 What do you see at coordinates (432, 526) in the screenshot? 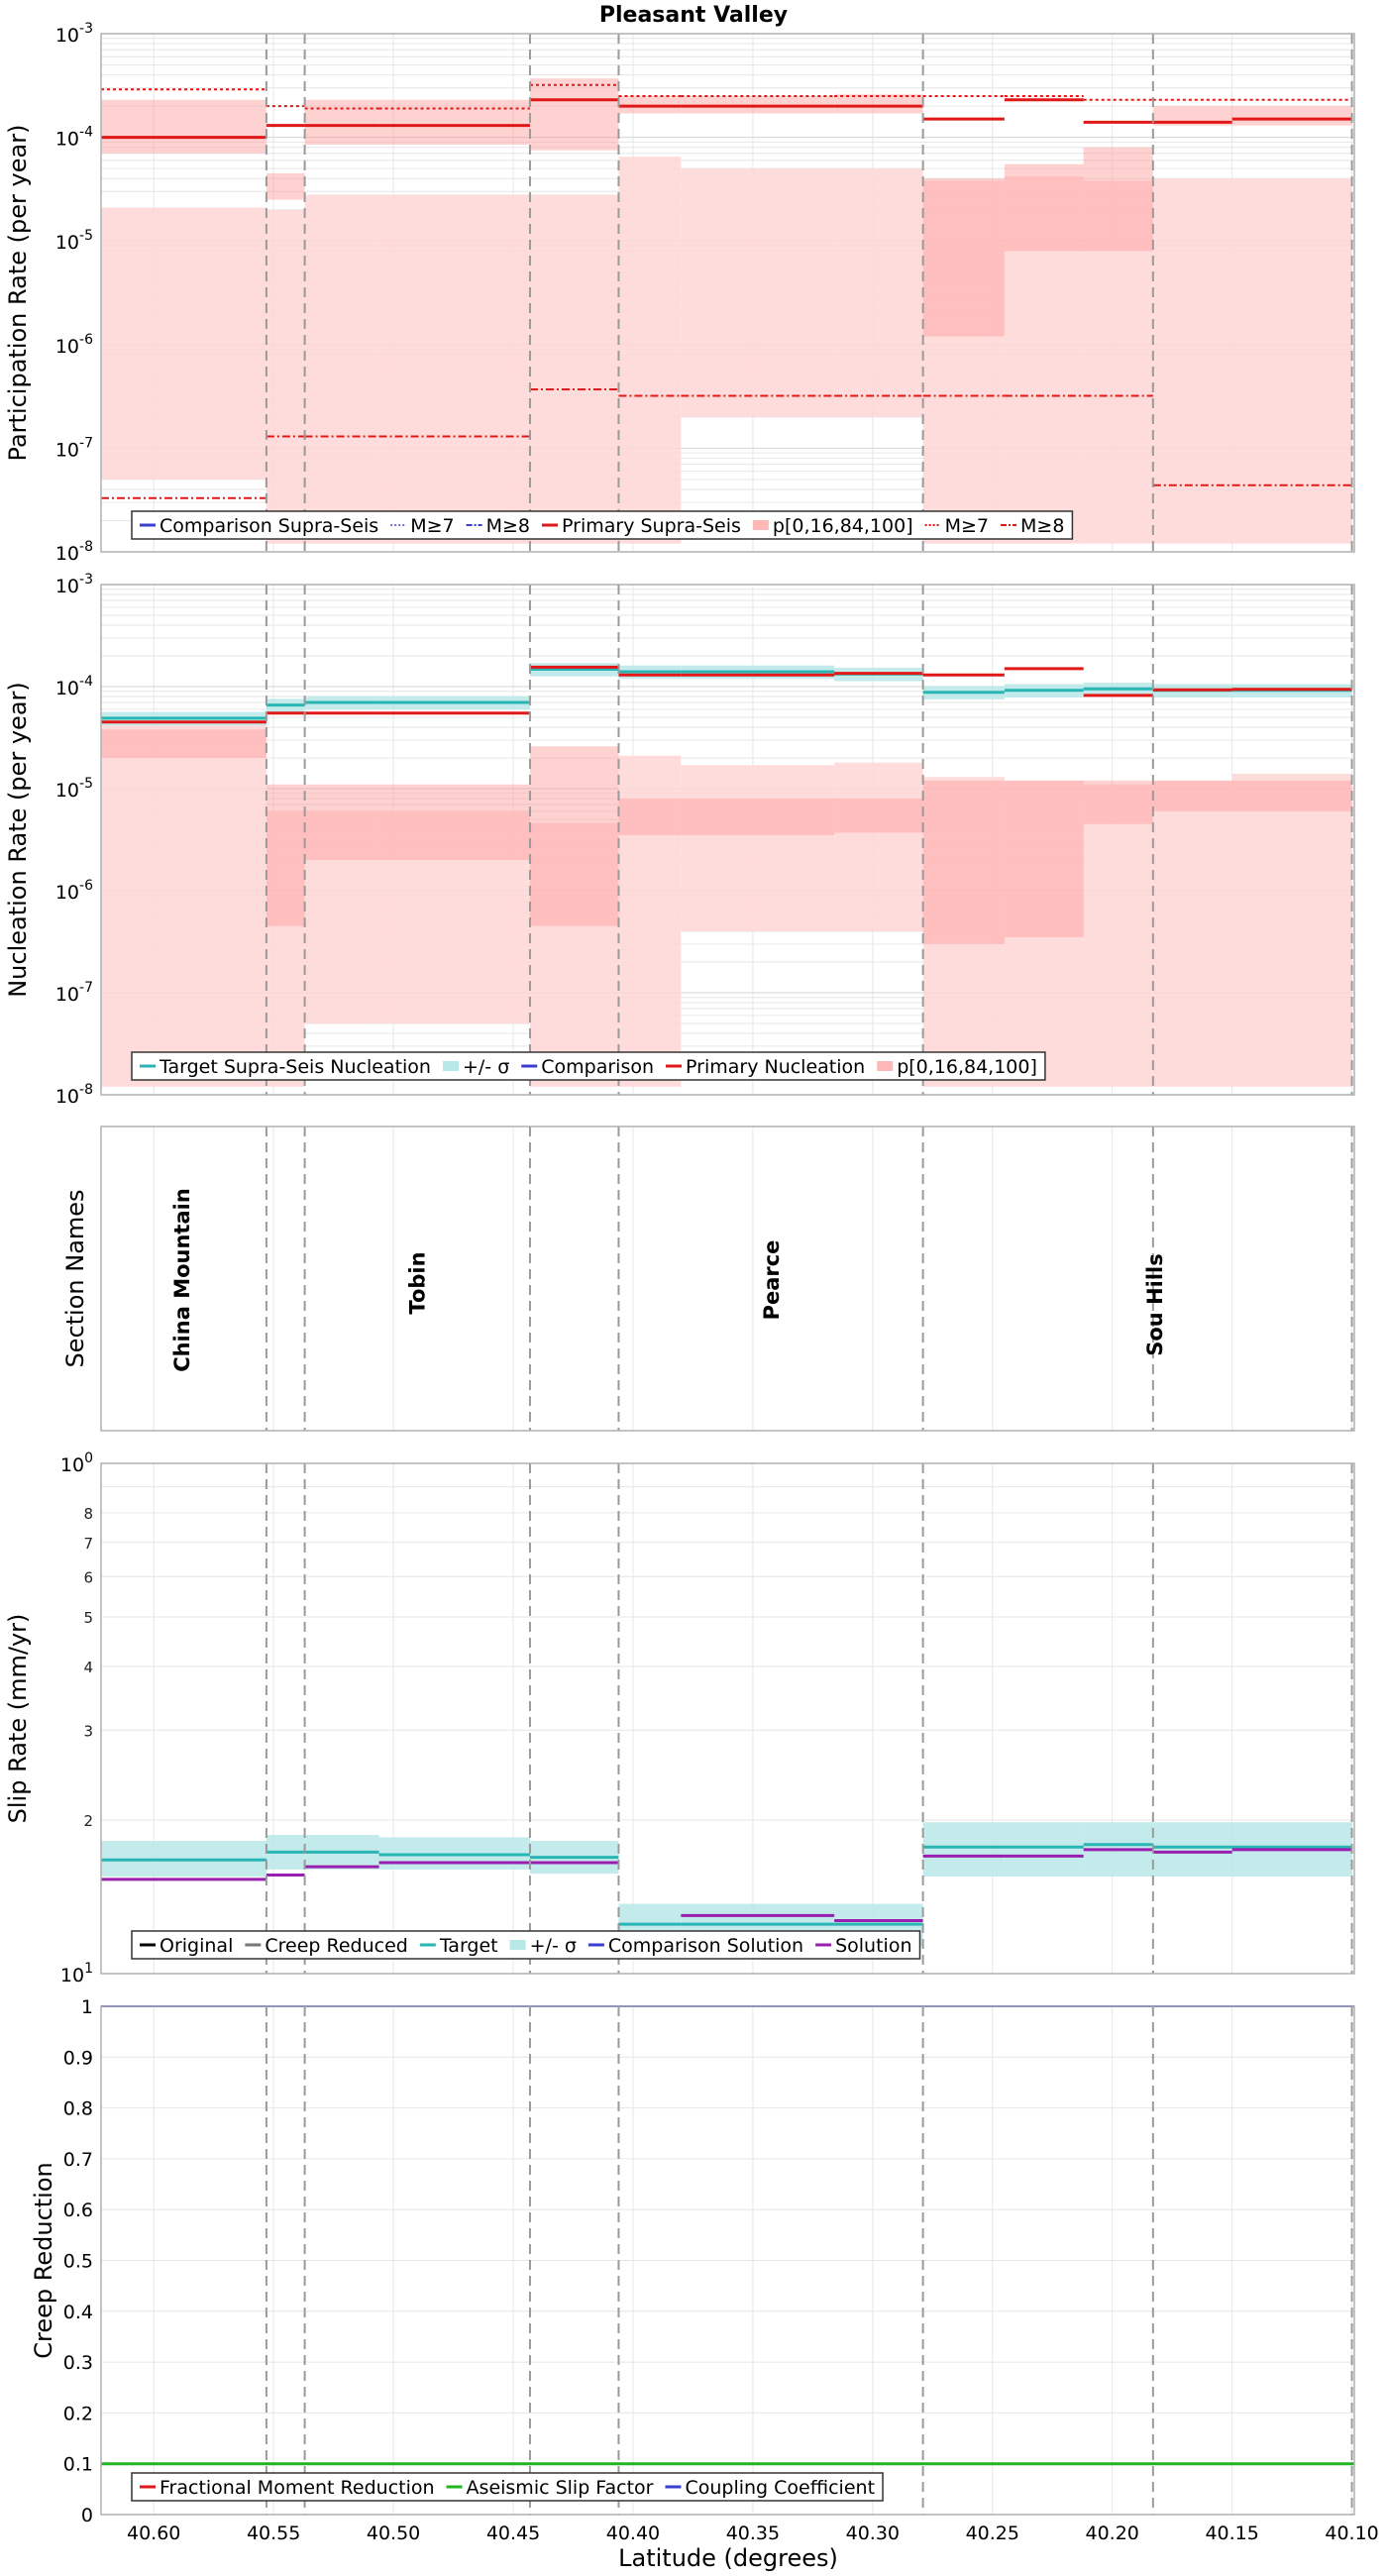
I see `legend-label: M≥7` at bounding box center [432, 526].